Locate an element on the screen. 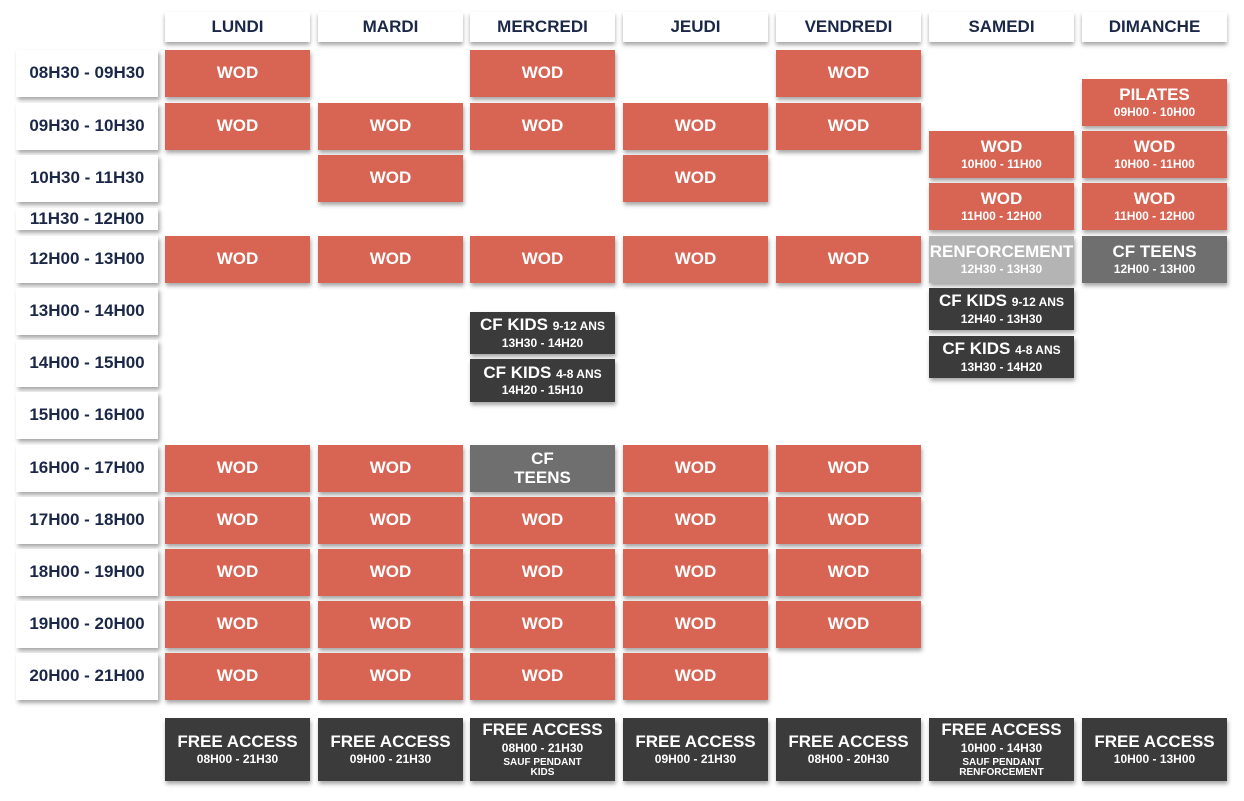 This screenshot has width=1244, height=801. session-block: CF KIDS 4-8 ANS 13H30 - 14H20 is located at coordinates (1001, 357).